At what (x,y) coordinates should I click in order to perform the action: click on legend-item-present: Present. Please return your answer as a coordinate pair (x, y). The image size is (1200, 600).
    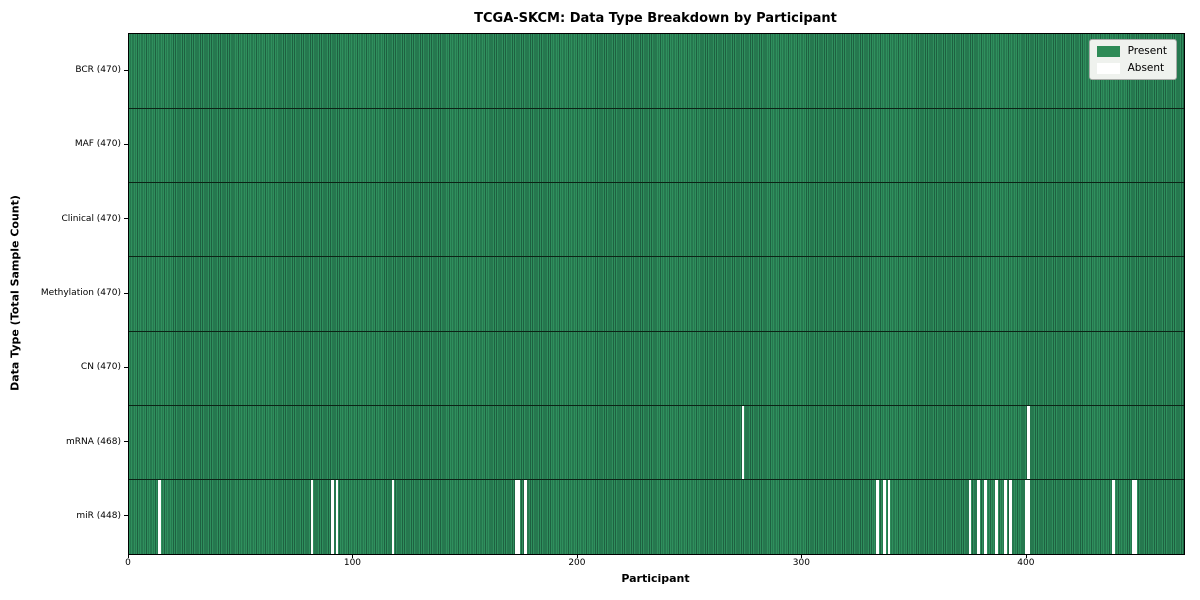
    Looking at the image, I should click on (1131, 51).